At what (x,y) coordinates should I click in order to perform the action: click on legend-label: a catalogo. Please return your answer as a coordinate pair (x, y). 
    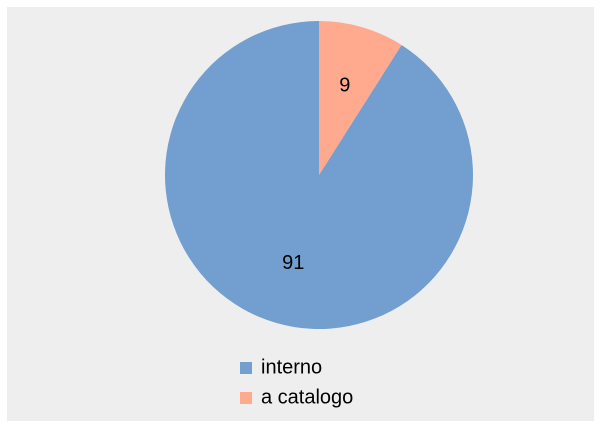
    Looking at the image, I should click on (307, 397).